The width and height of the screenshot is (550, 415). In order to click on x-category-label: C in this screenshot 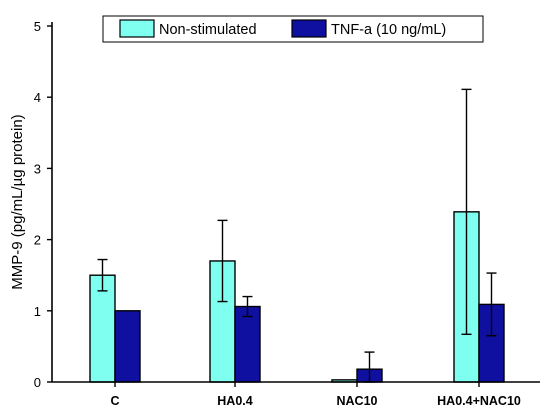, I will do `click(114, 401)`.